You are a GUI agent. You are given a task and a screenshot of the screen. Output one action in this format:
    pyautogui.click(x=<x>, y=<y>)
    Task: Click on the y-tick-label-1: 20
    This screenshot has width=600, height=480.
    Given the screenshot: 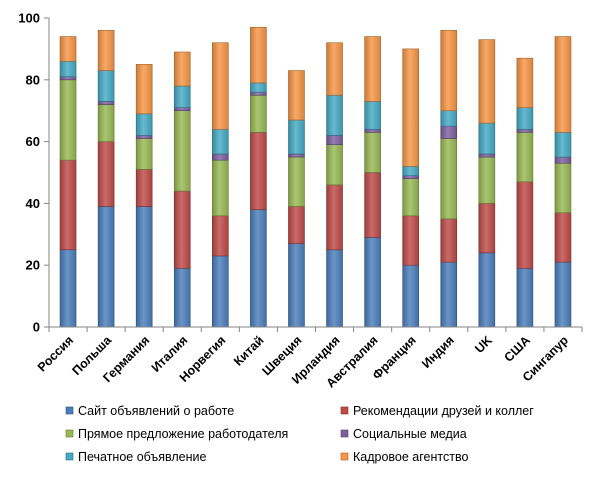 What is the action you would take?
    pyautogui.click(x=33, y=265)
    